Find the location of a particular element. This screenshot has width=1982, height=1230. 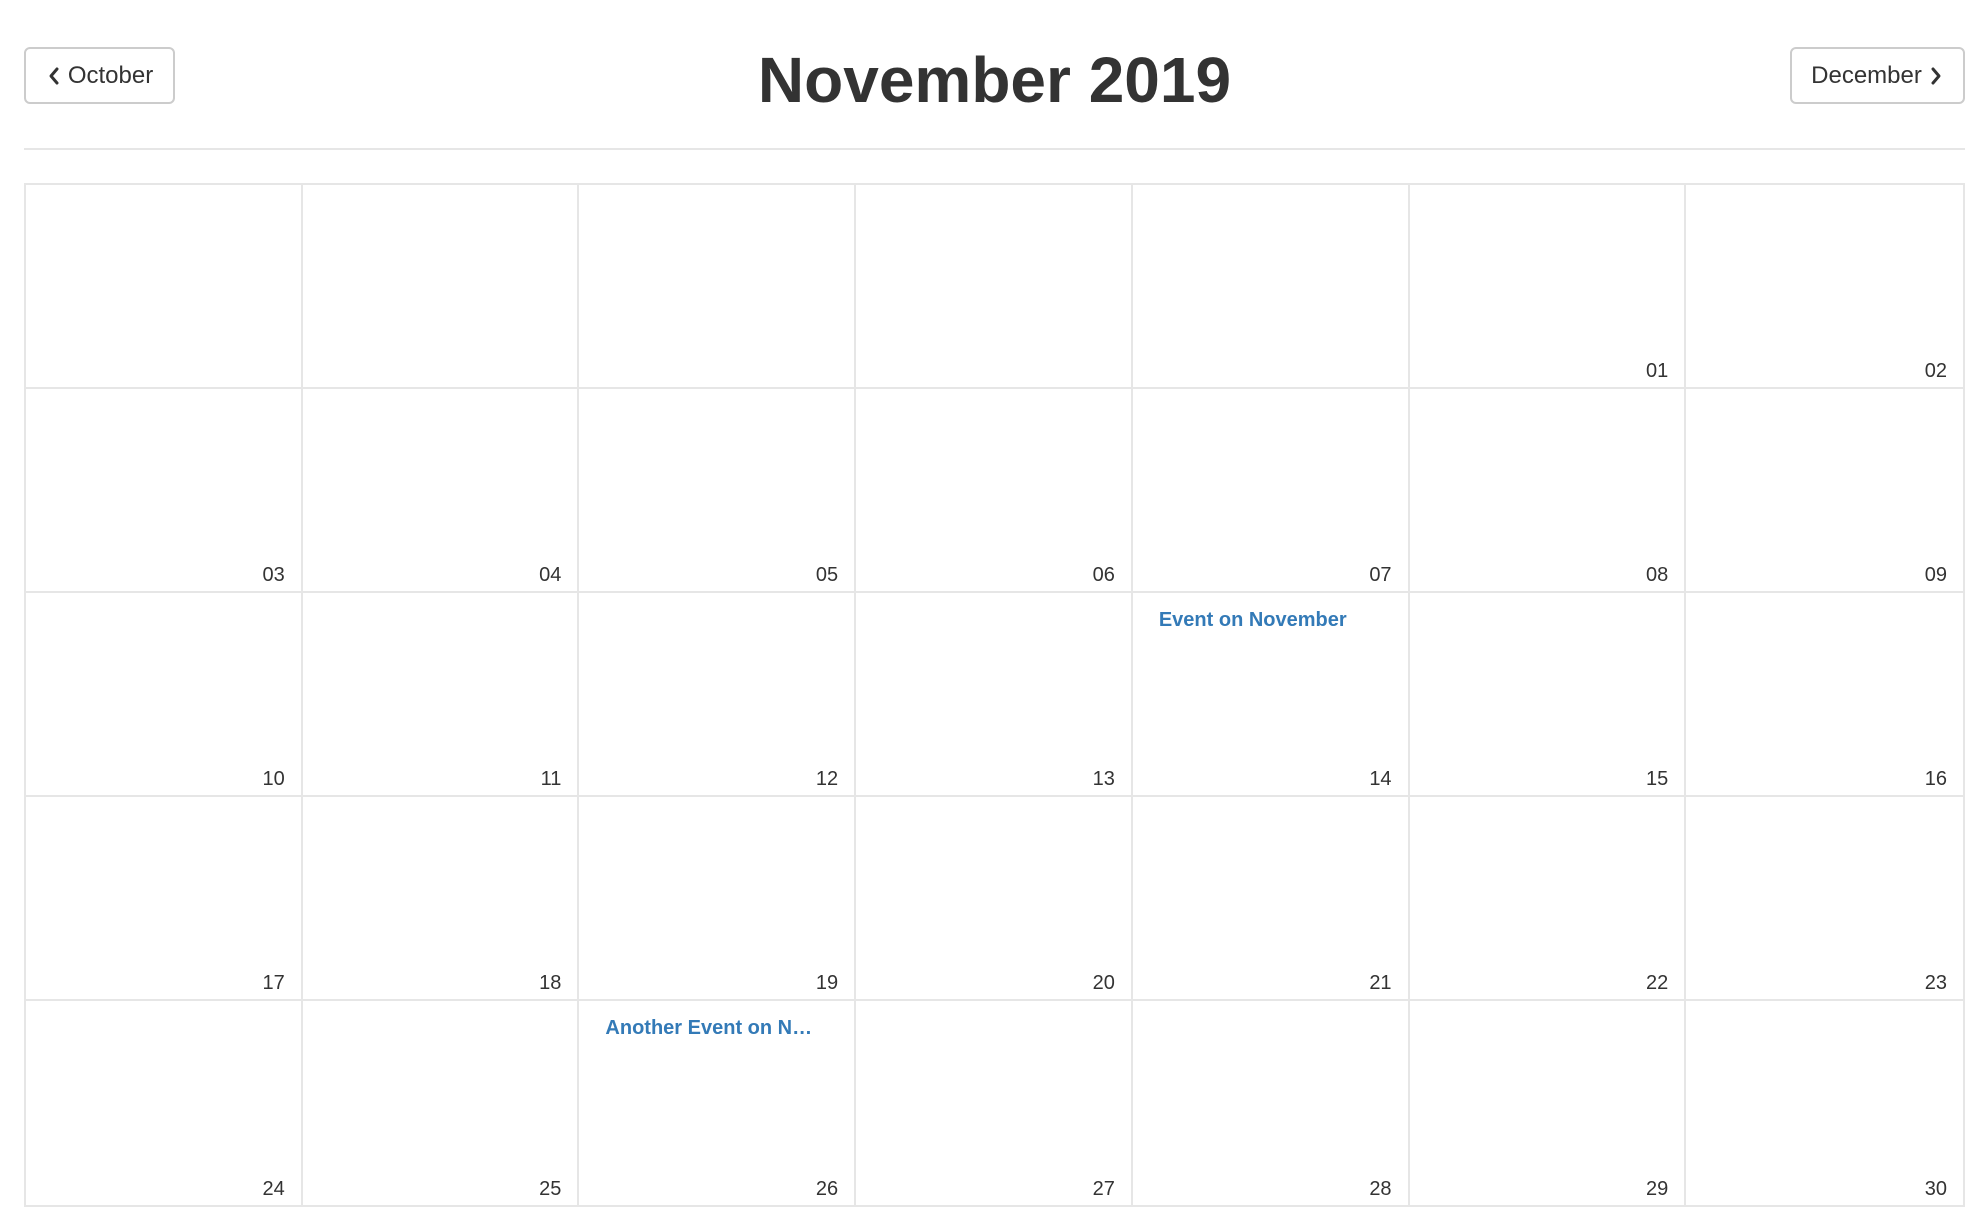

calendar-day-cell: 03 is located at coordinates (164, 491).